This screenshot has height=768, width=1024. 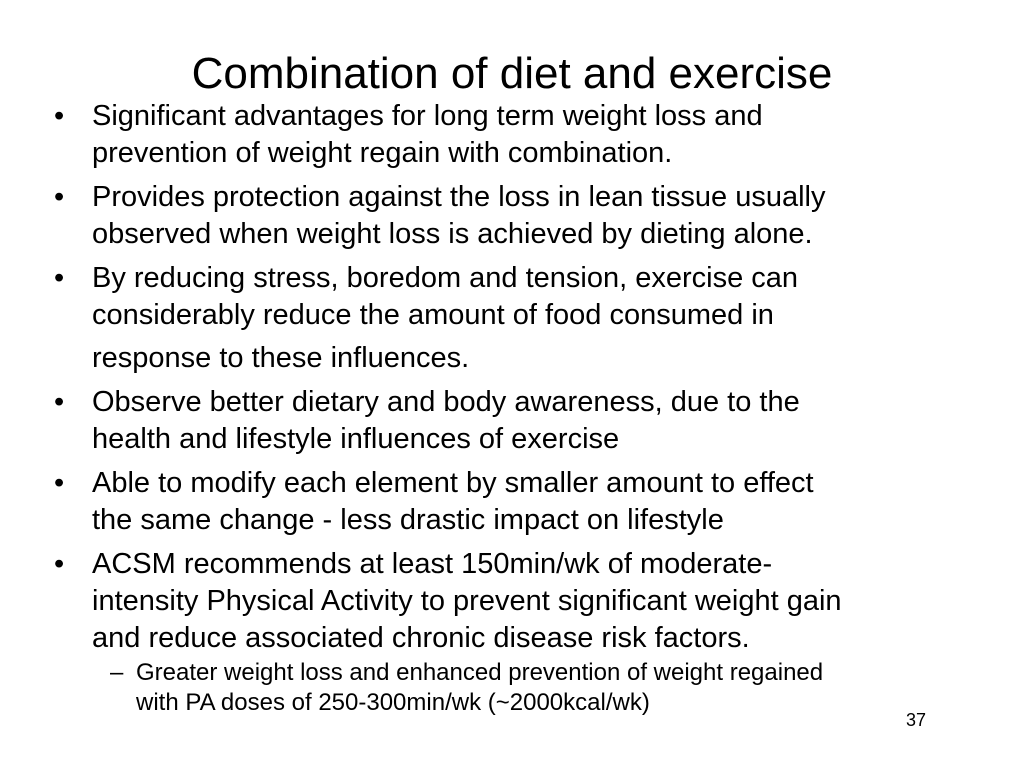 What do you see at coordinates (512, 73) in the screenshot?
I see `slide-title: Combination of diet and exercise` at bounding box center [512, 73].